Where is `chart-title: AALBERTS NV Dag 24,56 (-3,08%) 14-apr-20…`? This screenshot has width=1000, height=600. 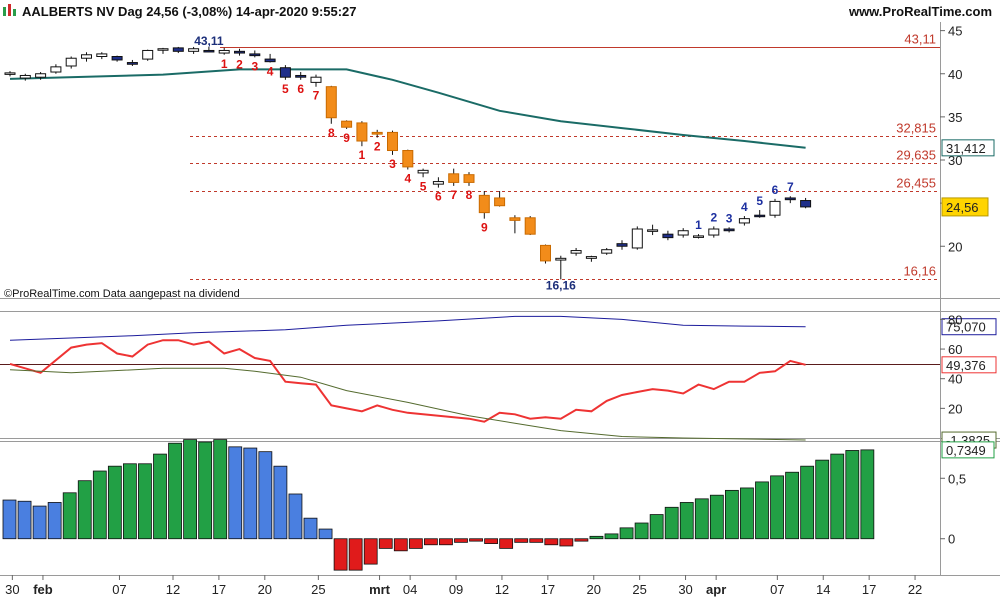 chart-title: AALBERTS NV Dag 24,56 (-3,08%) 14-apr-20… is located at coordinates (189, 11).